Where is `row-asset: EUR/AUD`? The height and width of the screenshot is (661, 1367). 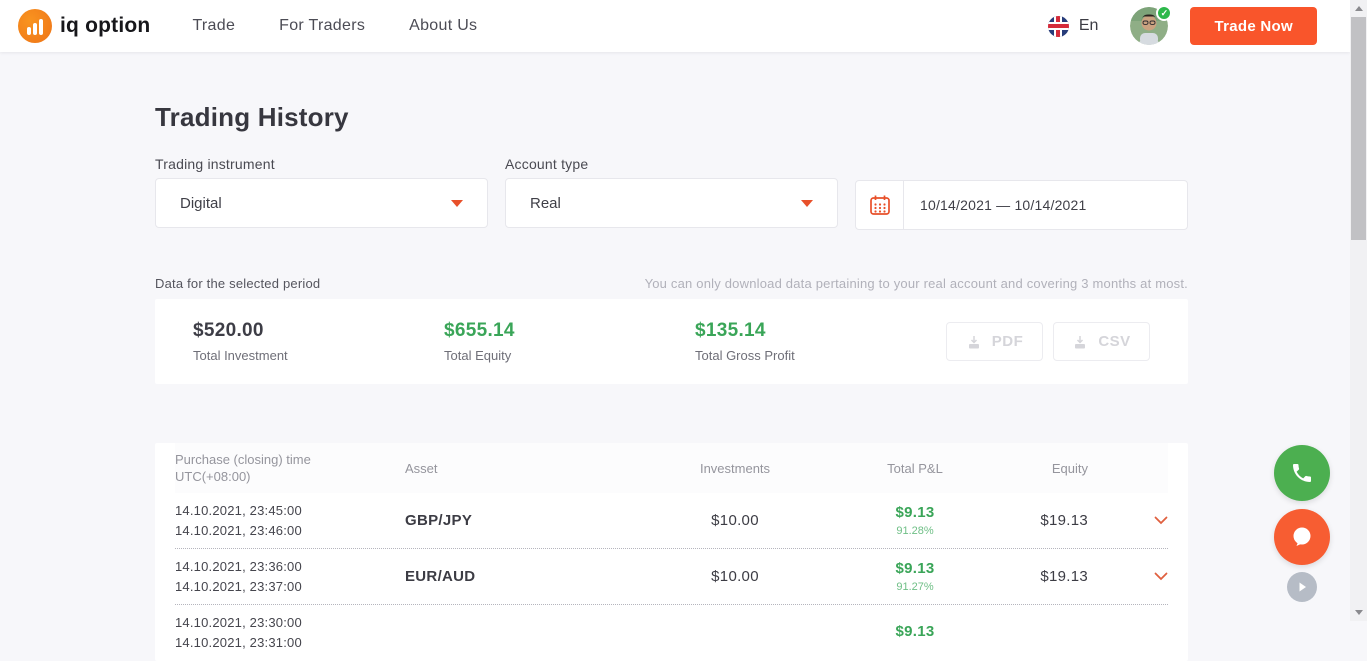 row-asset: EUR/AUD is located at coordinates (440, 576).